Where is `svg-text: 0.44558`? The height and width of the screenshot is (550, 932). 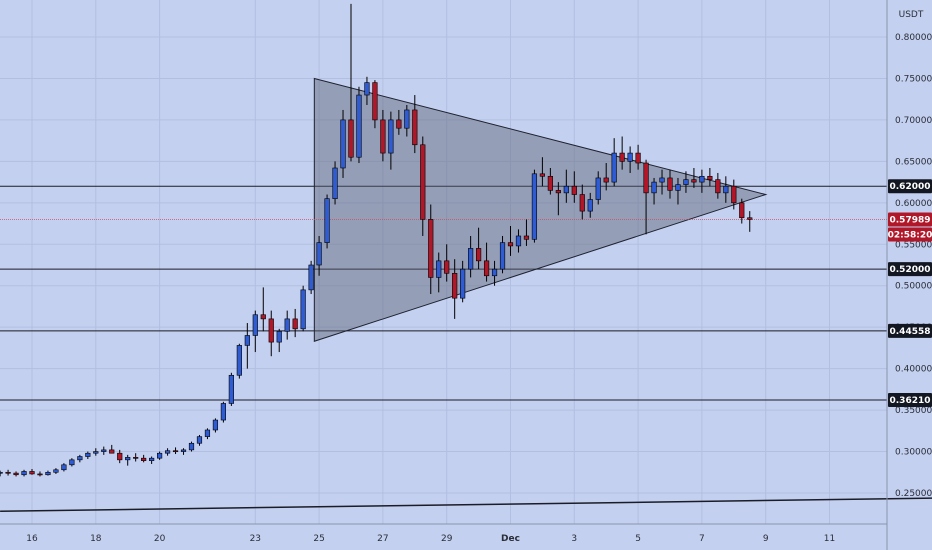
svg-text: 0.44558 is located at coordinates (910, 332).